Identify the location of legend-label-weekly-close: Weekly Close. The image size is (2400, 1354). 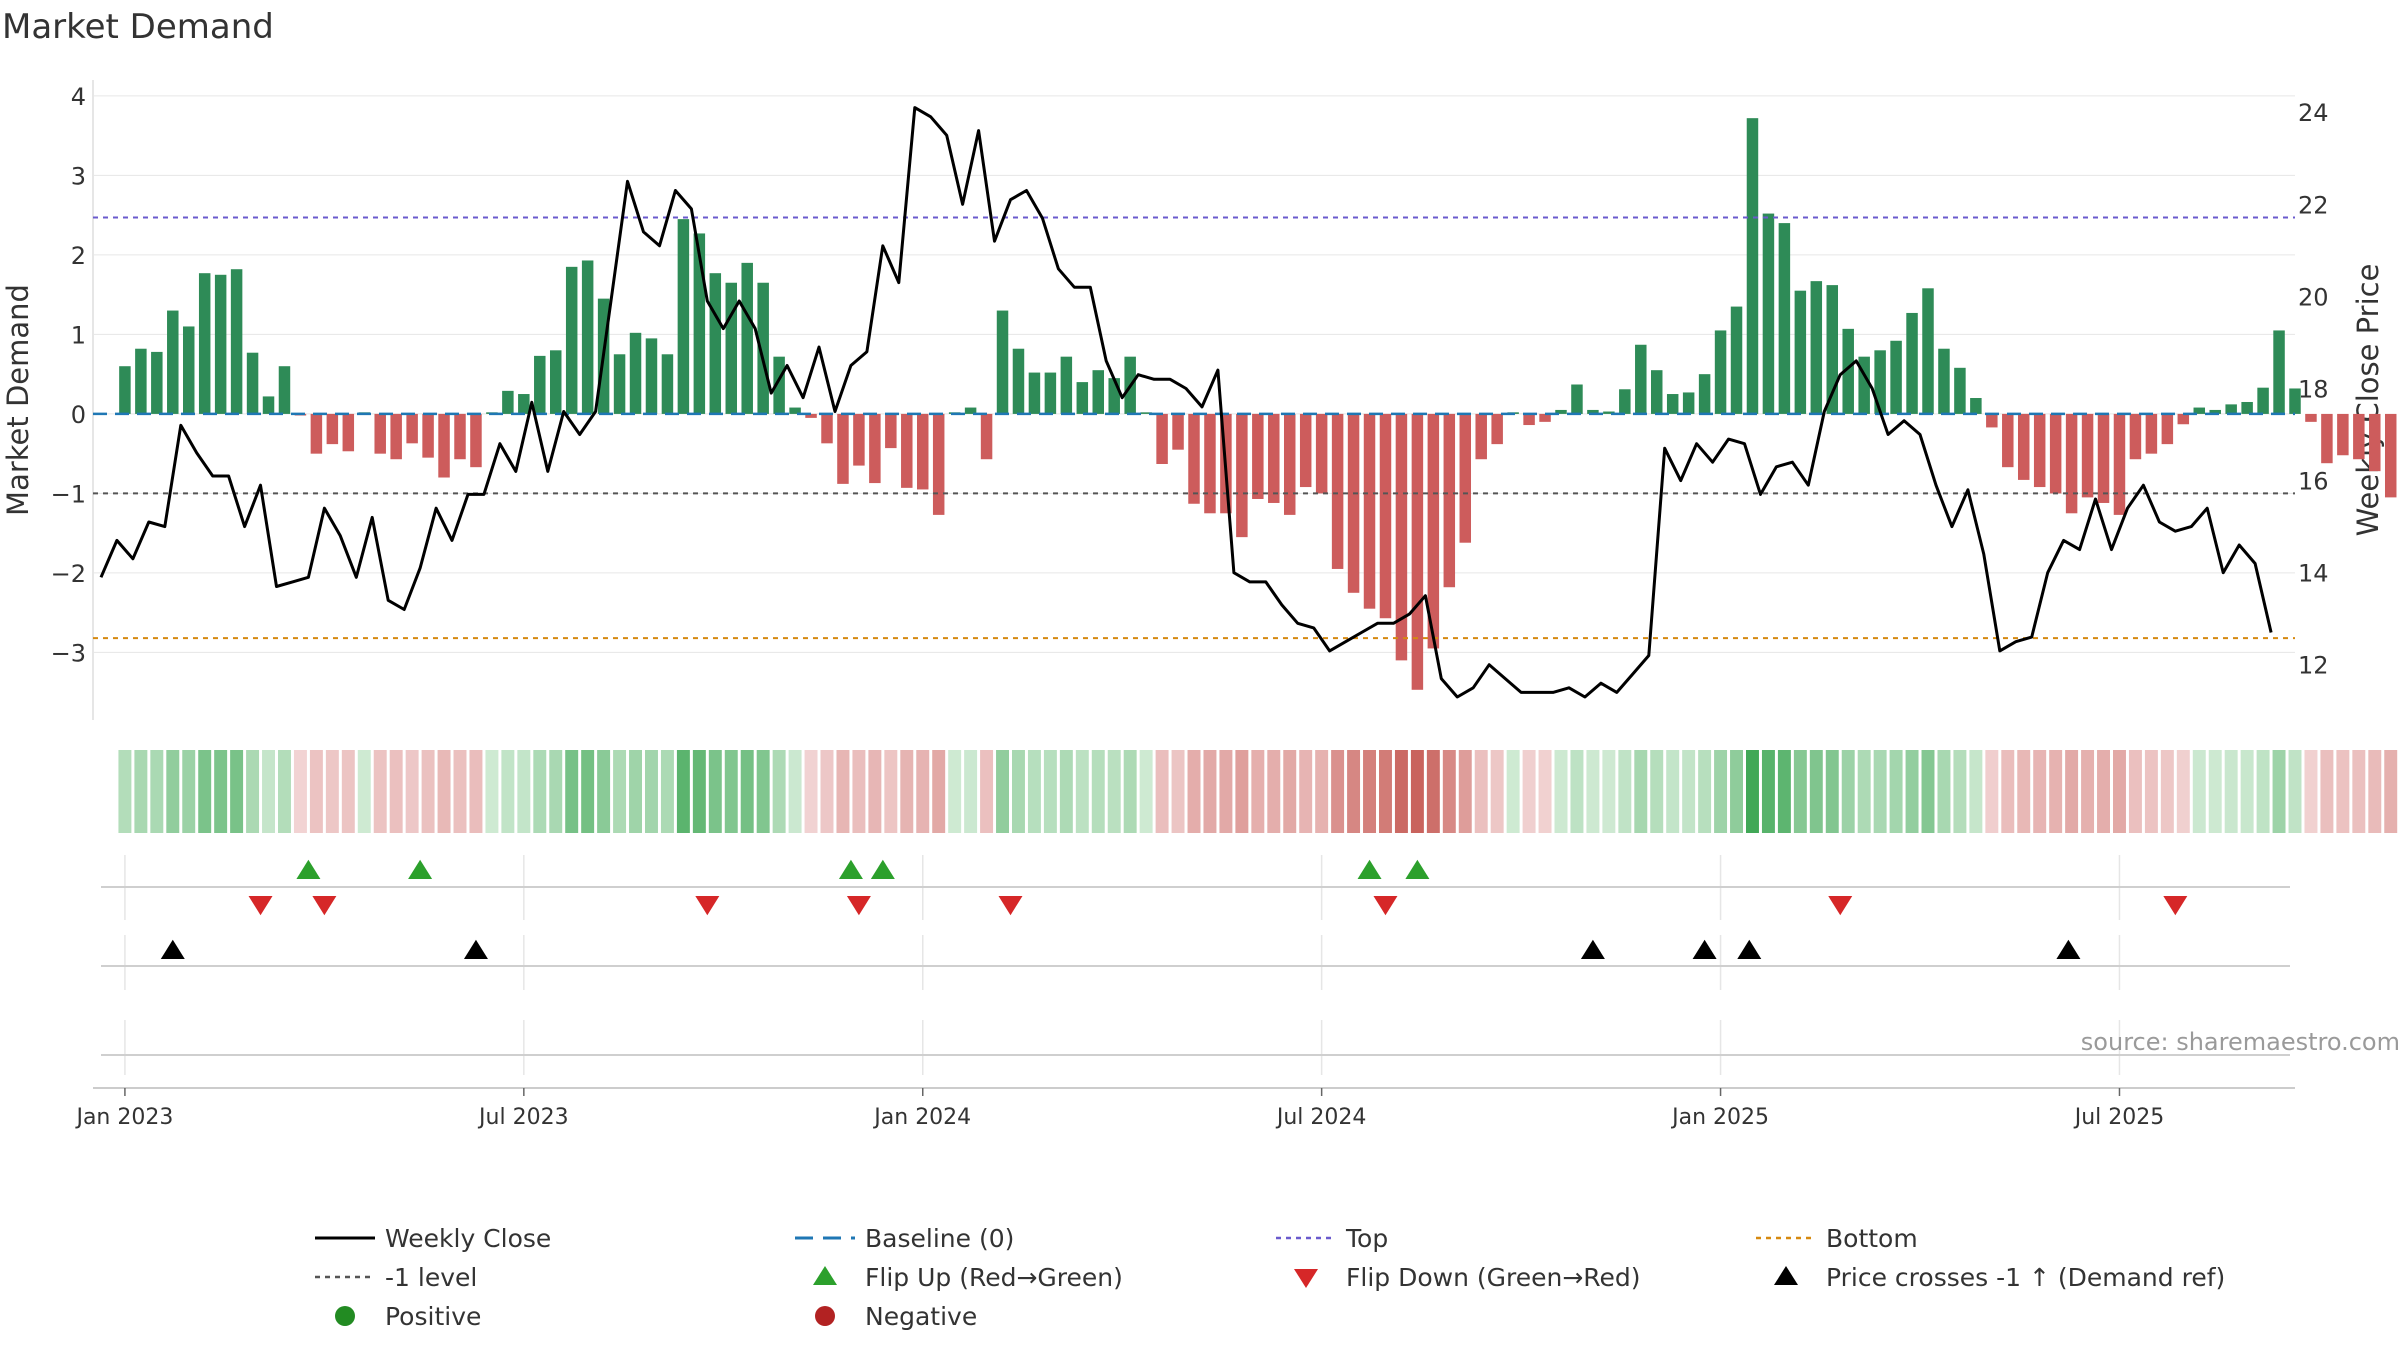
(468, 1238).